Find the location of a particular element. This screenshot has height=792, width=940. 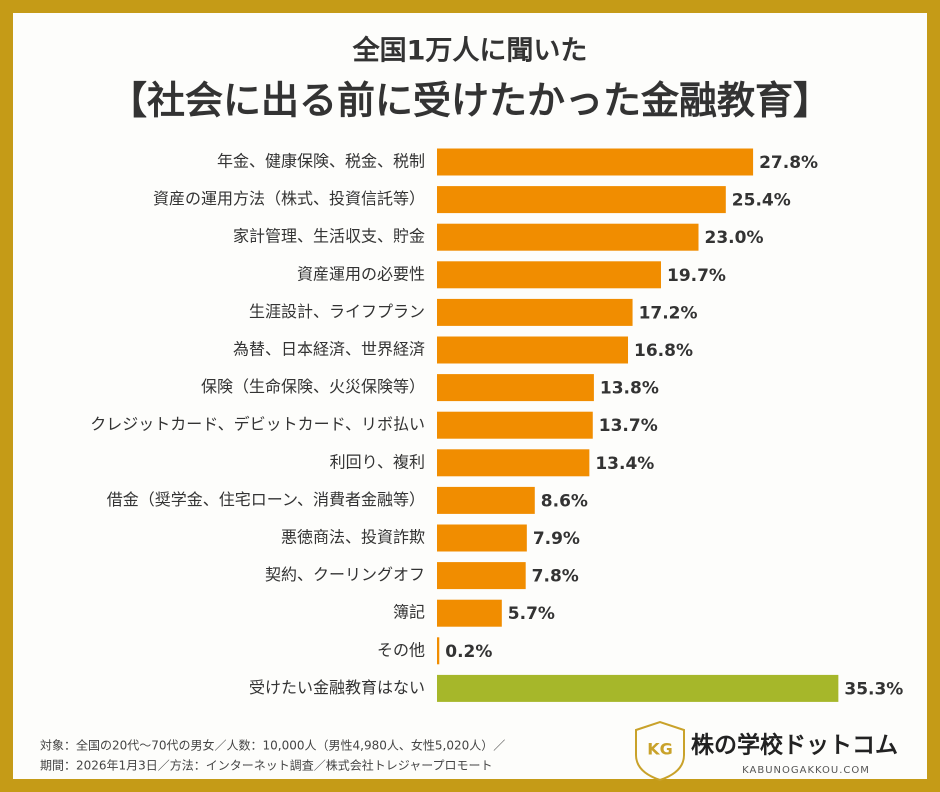

chart-title: 全国1万人に聞いた is located at coordinates (470, 51).